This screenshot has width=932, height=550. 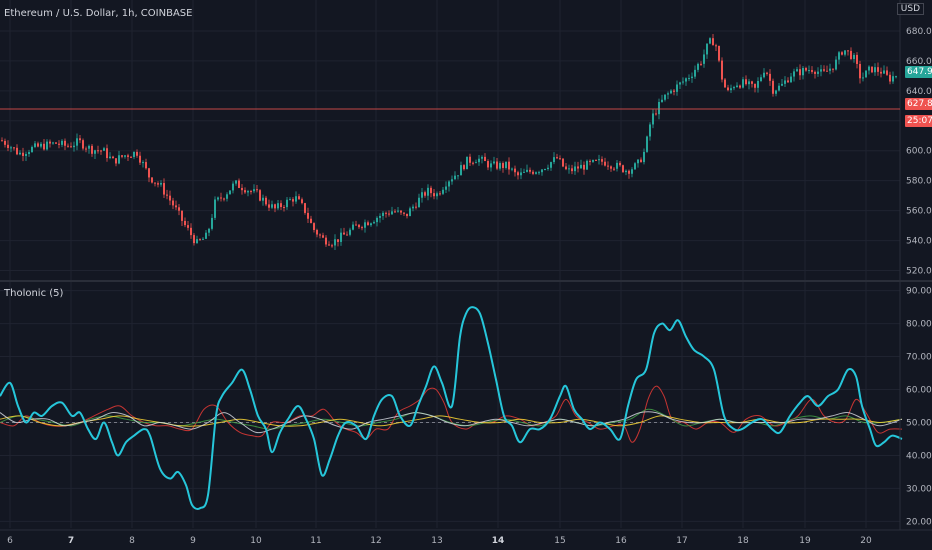 What do you see at coordinates (866, 541) in the screenshot?
I see `x-tick-label: 20` at bounding box center [866, 541].